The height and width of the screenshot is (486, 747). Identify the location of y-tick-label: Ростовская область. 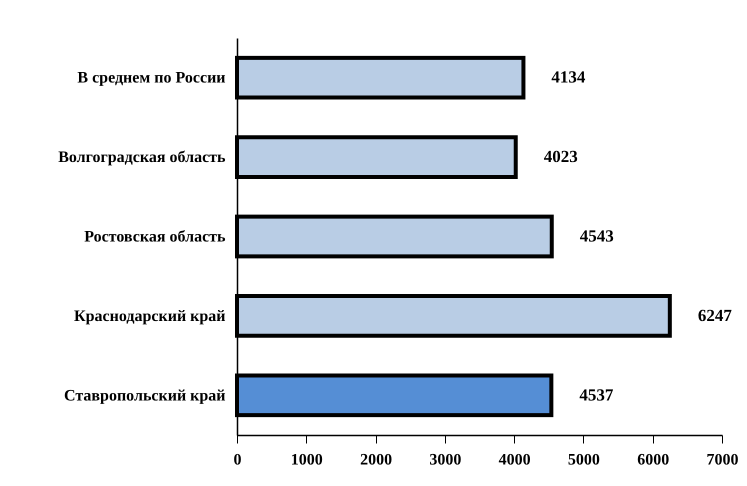
(155, 237).